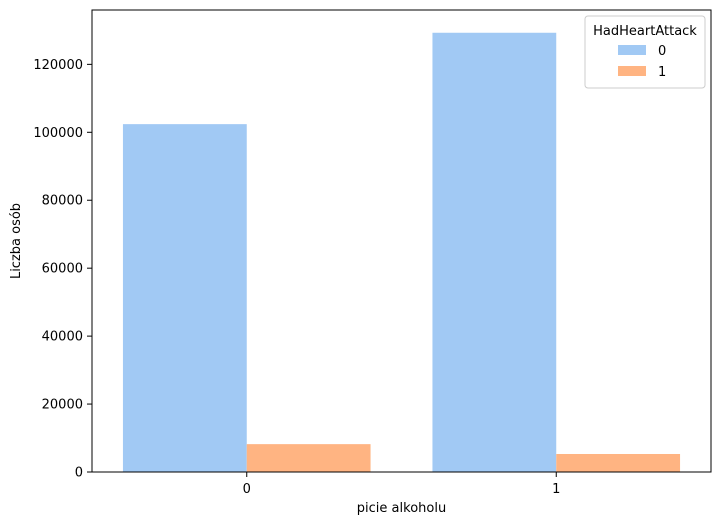 The width and height of the screenshot is (721, 525). What do you see at coordinates (662, 51) in the screenshot?
I see `legend-label-0: 0` at bounding box center [662, 51].